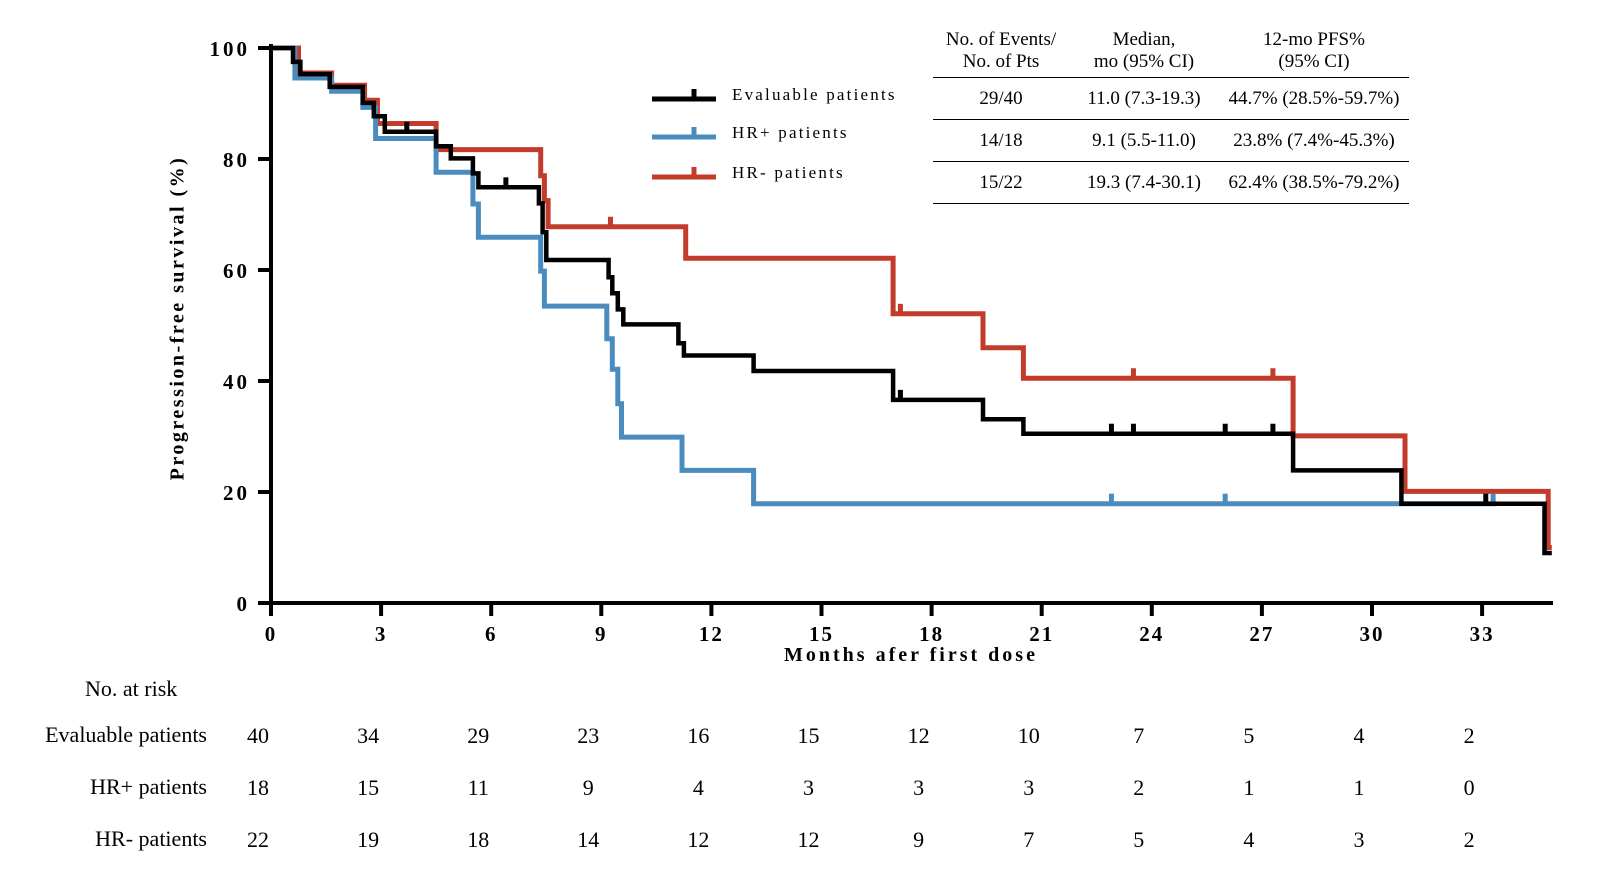 The image size is (1618, 888). Describe the element at coordinates (244, 604) in the screenshot. I see `y-tick-label: 0` at that location.